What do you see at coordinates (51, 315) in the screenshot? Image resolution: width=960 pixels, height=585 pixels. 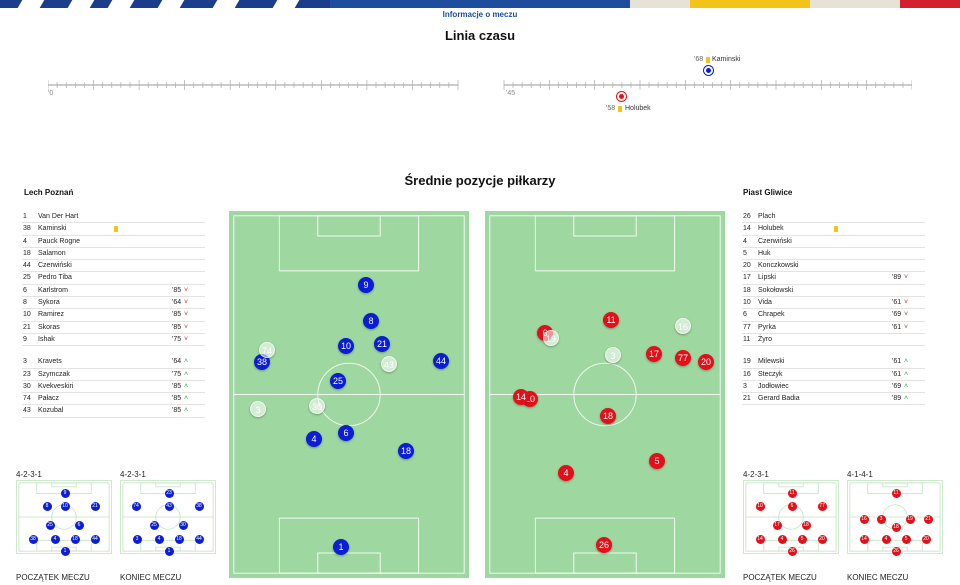 I see `player-name: Ramirez` at bounding box center [51, 315].